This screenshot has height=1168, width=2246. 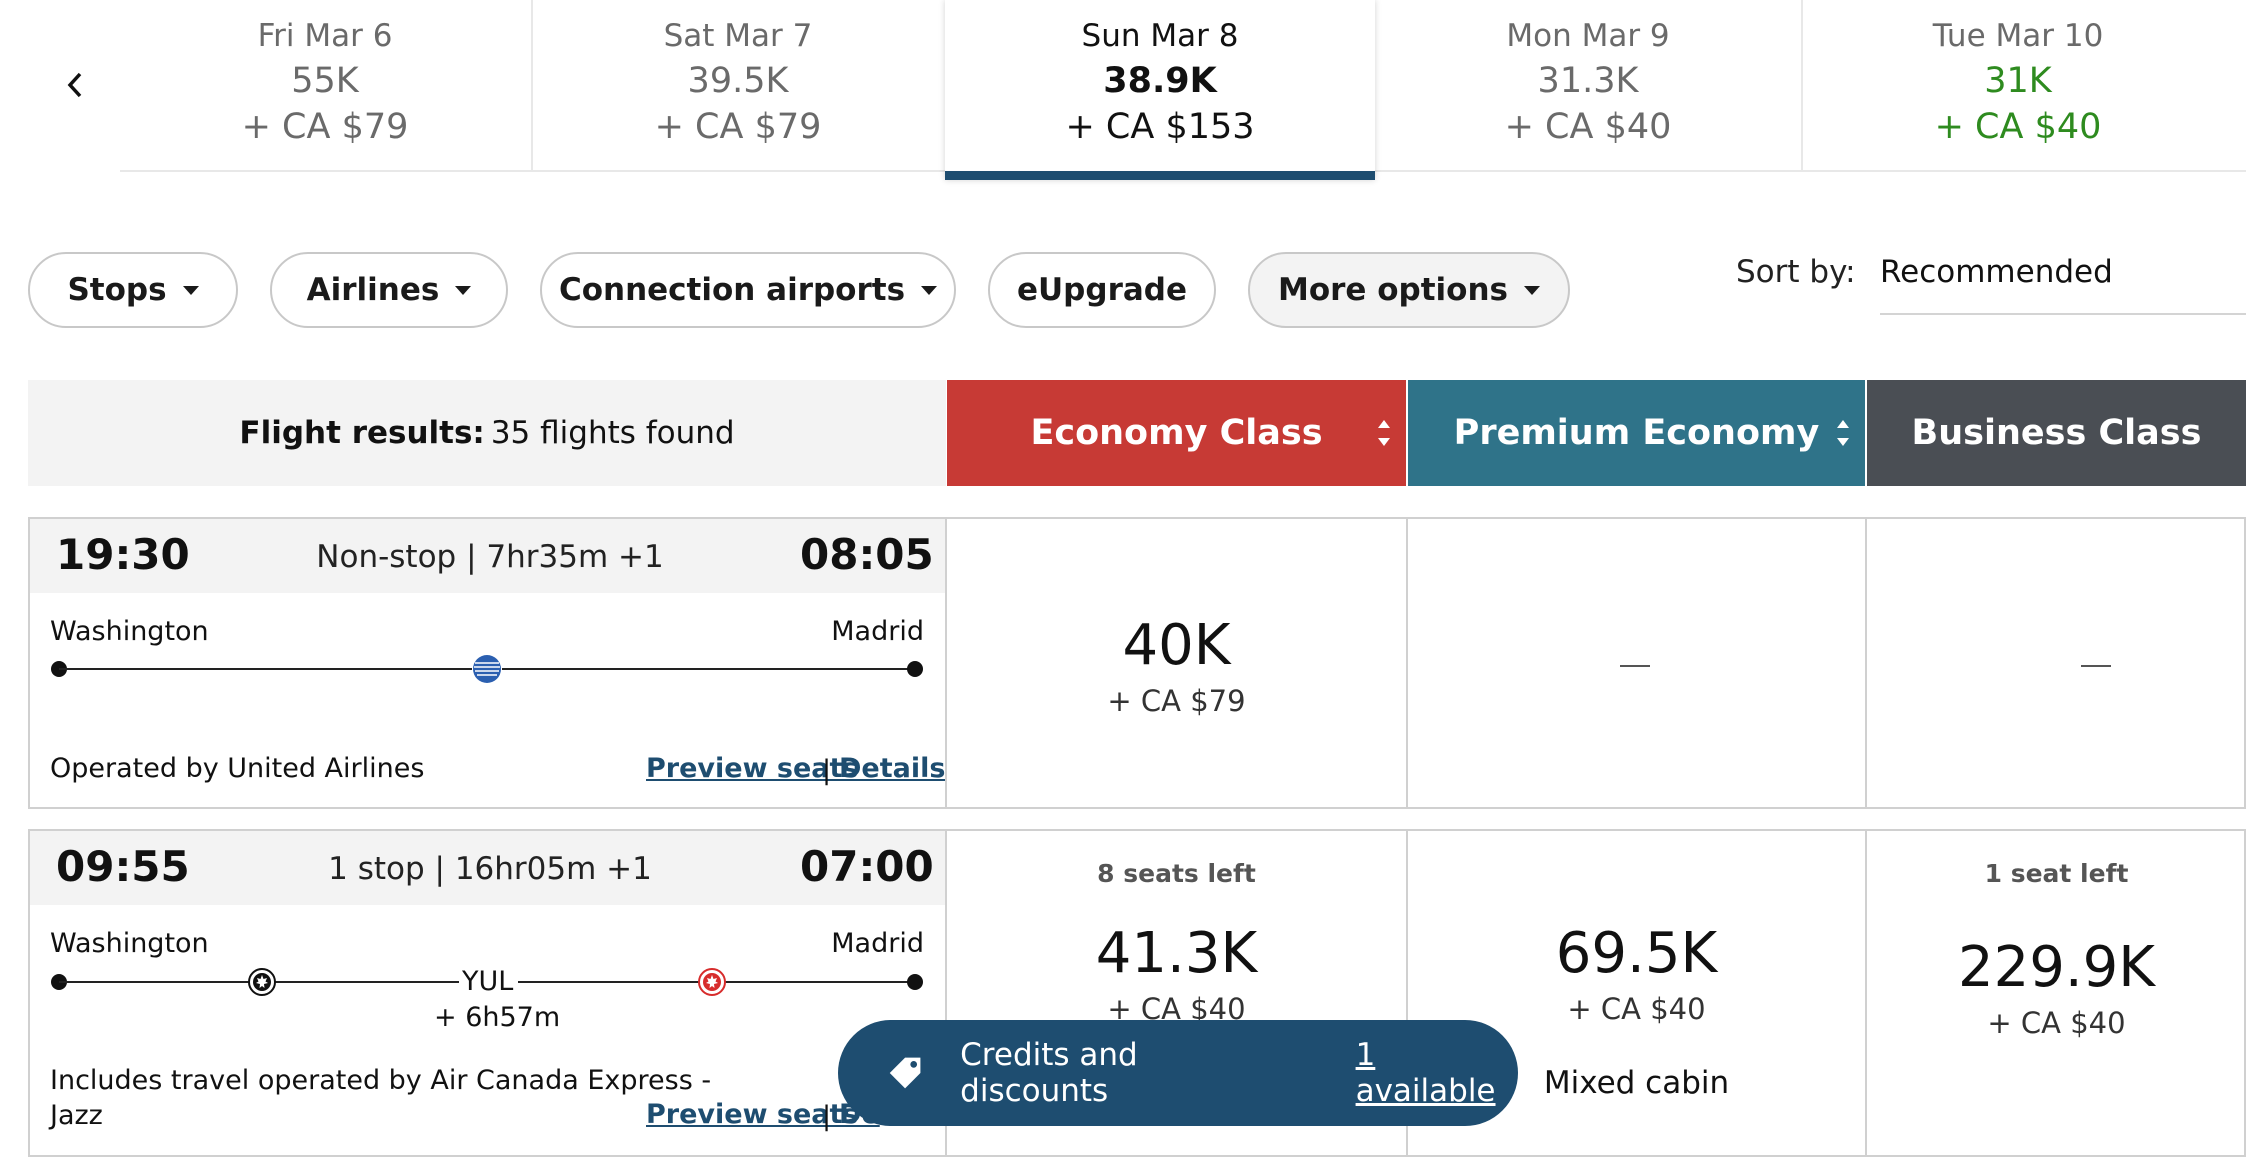 What do you see at coordinates (2018, 36) in the screenshot?
I see `date-label: Tue Mar 10` at bounding box center [2018, 36].